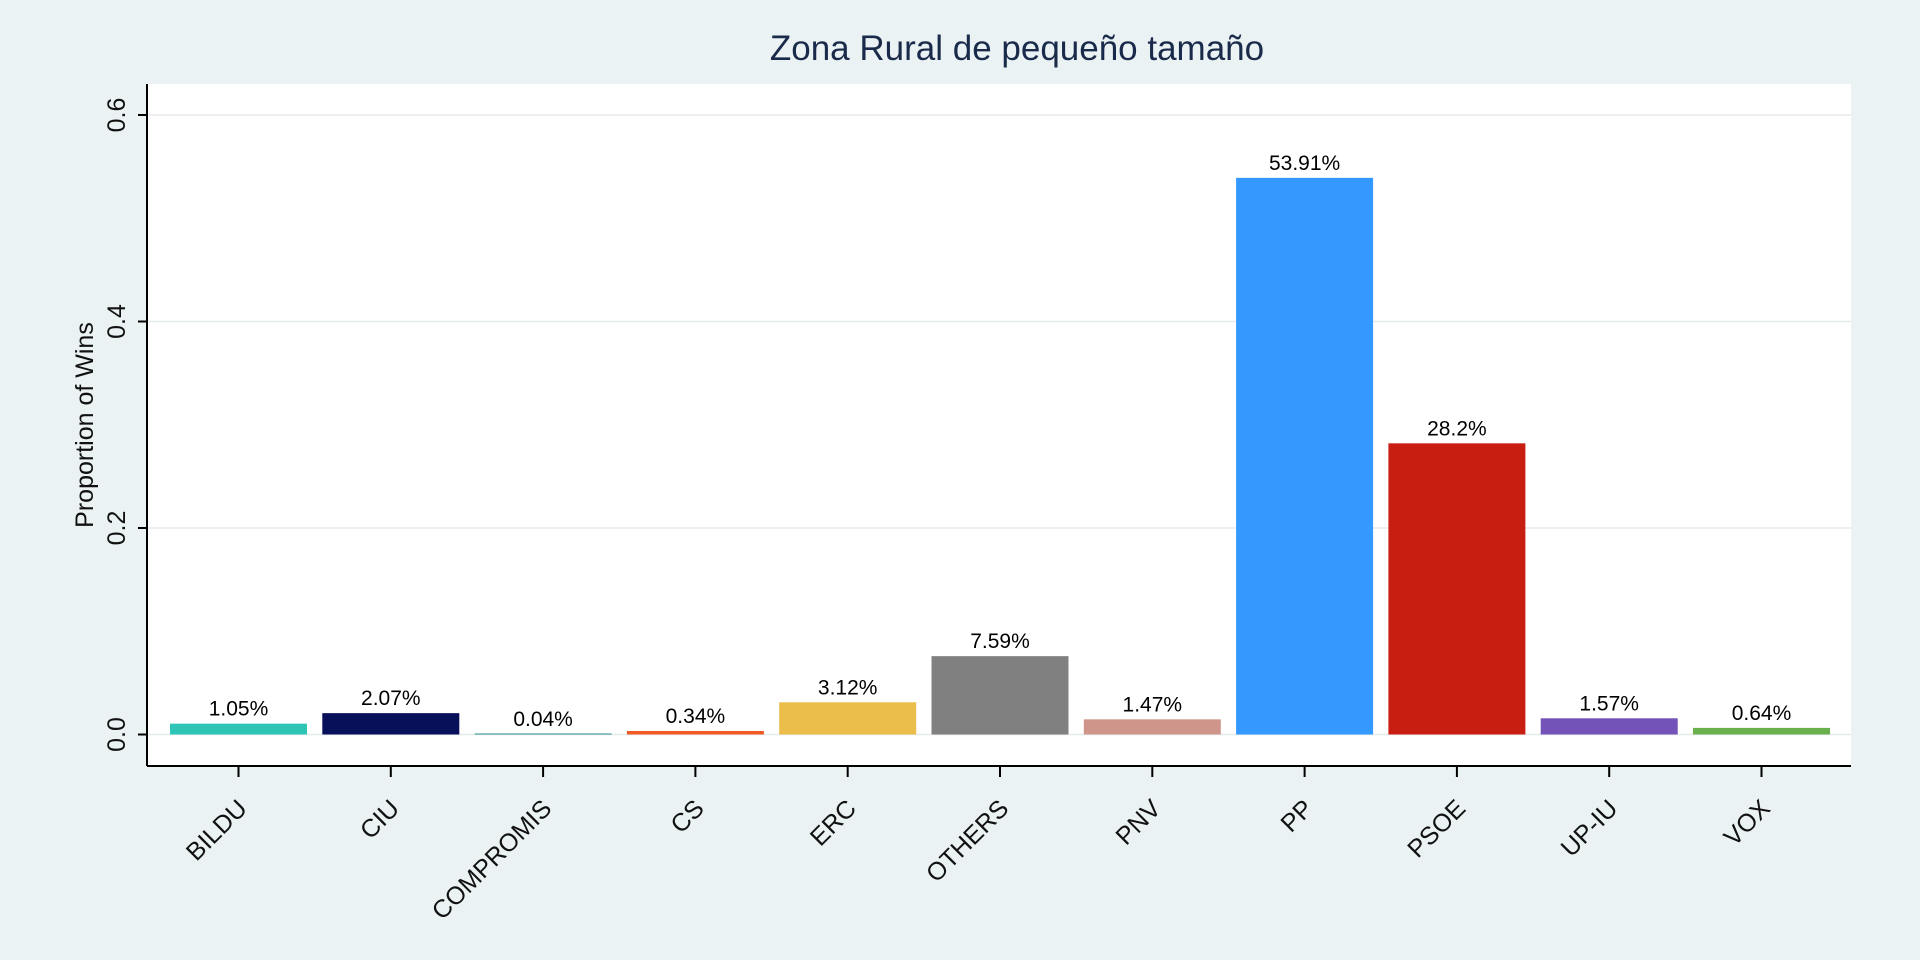 The width and height of the screenshot is (1920, 960). I want to click on x-tick-label-compromis: COMPROMIS, so click(492, 859).